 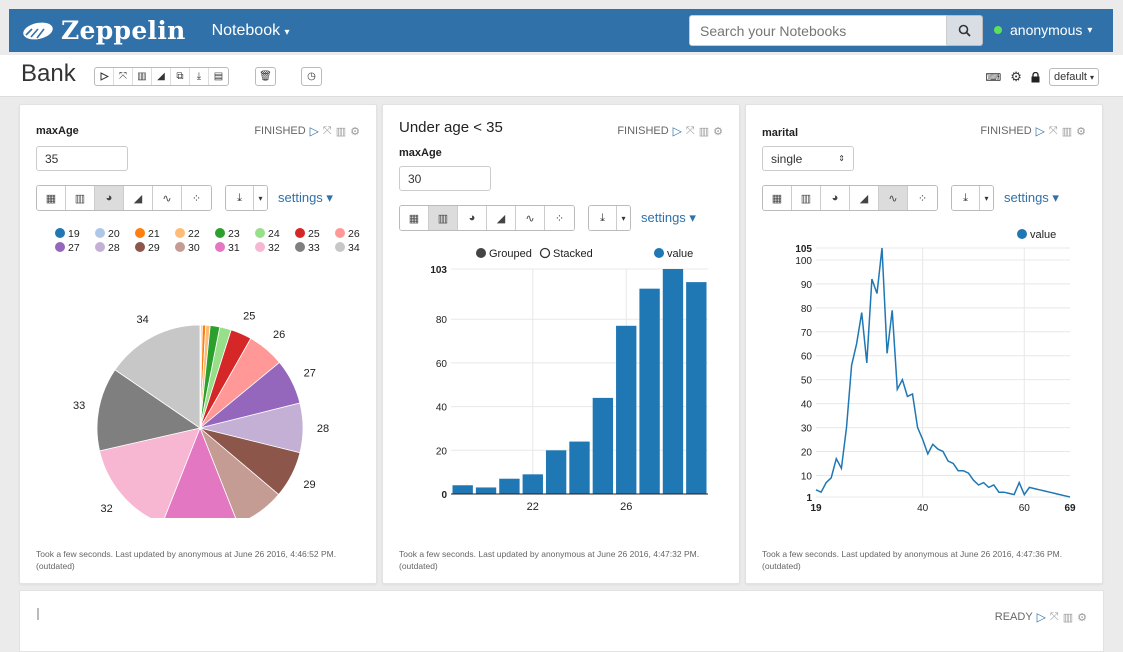 I want to click on scheduler-button: ◷, so click(x=311, y=76).